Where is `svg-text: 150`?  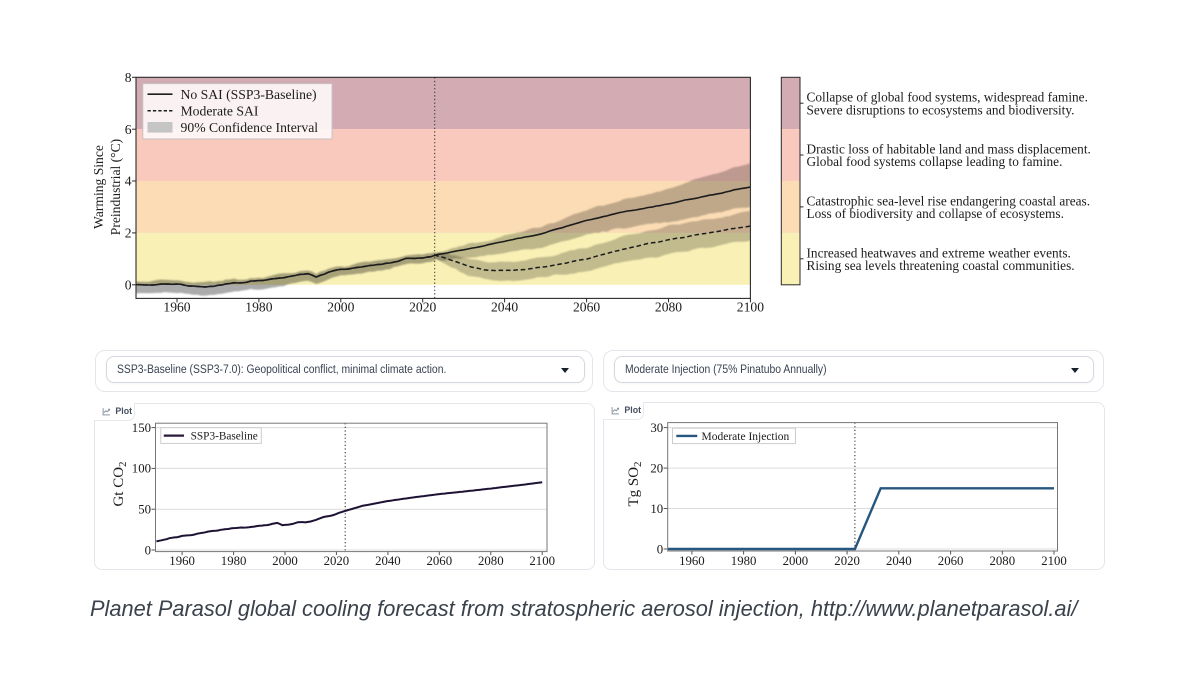
svg-text: 150 is located at coordinates (141, 428).